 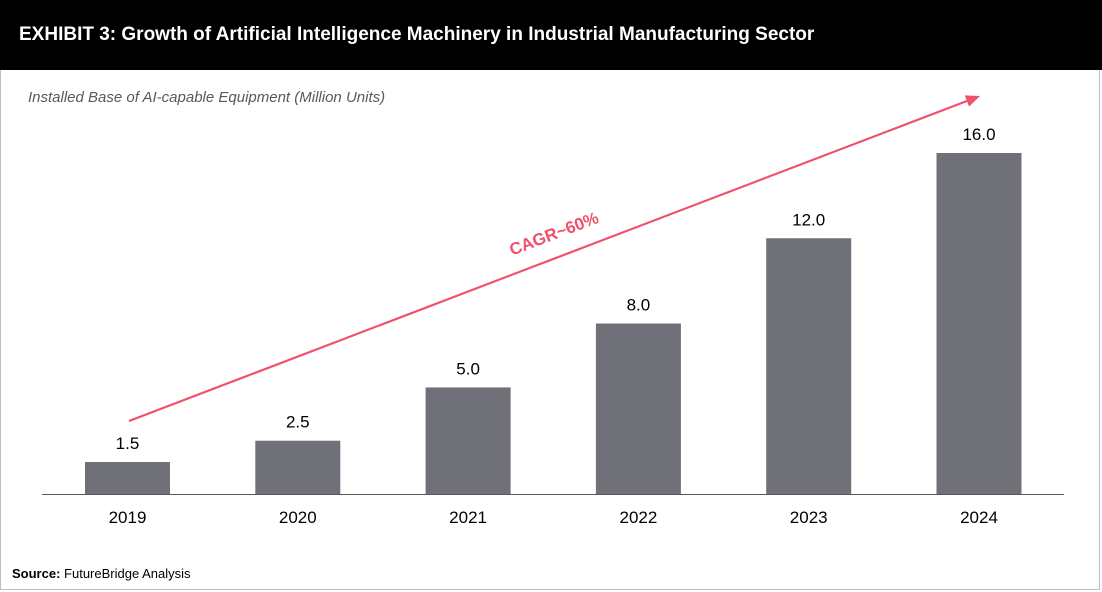 I want to click on value-label-2024: 16.0, so click(x=978, y=134).